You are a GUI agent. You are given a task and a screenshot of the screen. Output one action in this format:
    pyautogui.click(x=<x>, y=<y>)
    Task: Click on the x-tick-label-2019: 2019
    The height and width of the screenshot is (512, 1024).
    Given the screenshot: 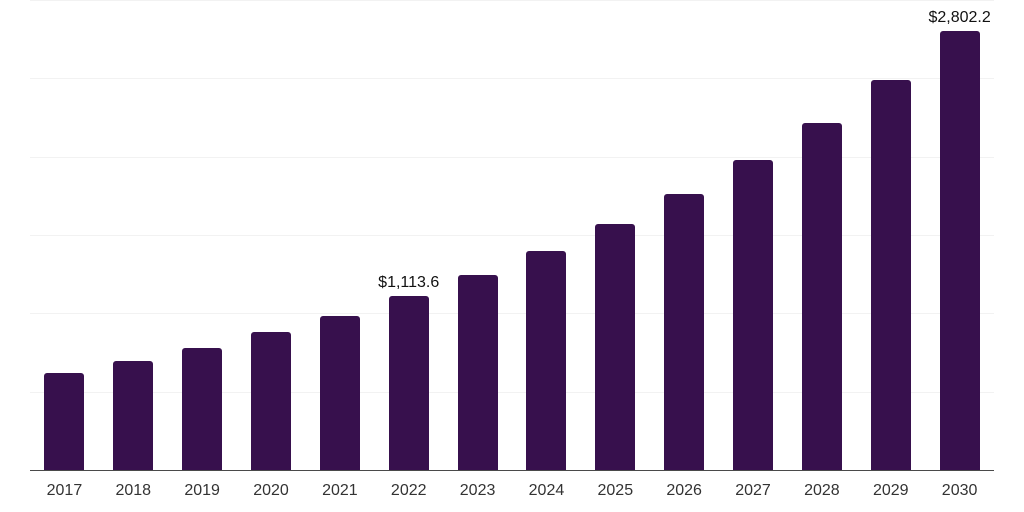 What is the action you would take?
    pyautogui.click(x=202, y=490)
    